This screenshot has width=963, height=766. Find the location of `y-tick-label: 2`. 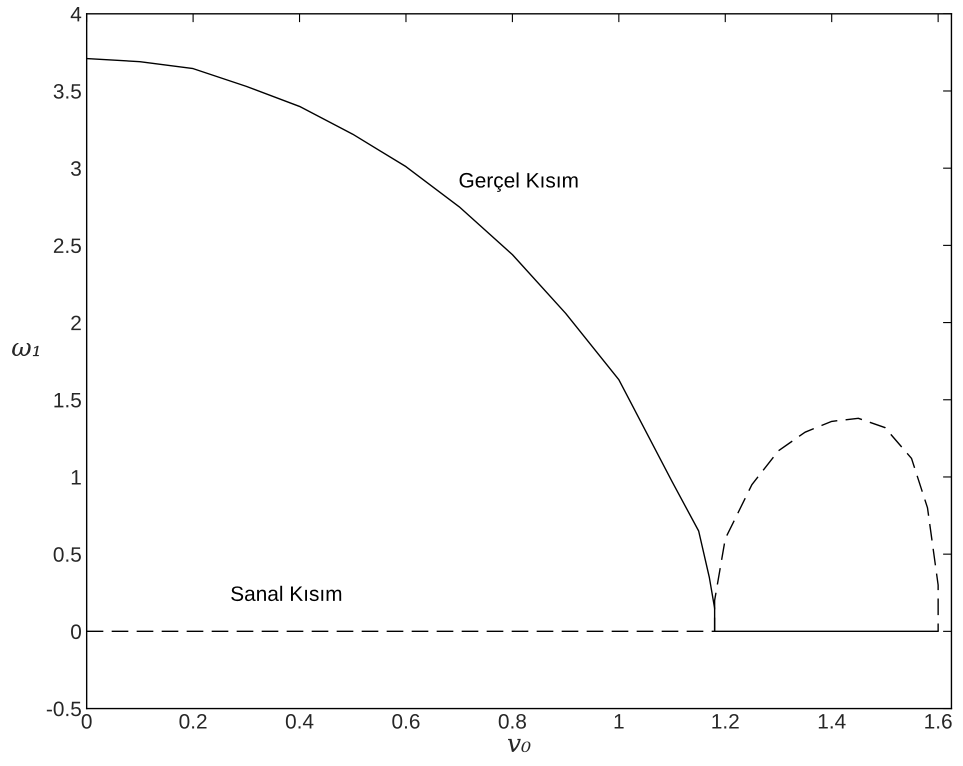

y-tick-label: 2 is located at coordinates (76, 323).